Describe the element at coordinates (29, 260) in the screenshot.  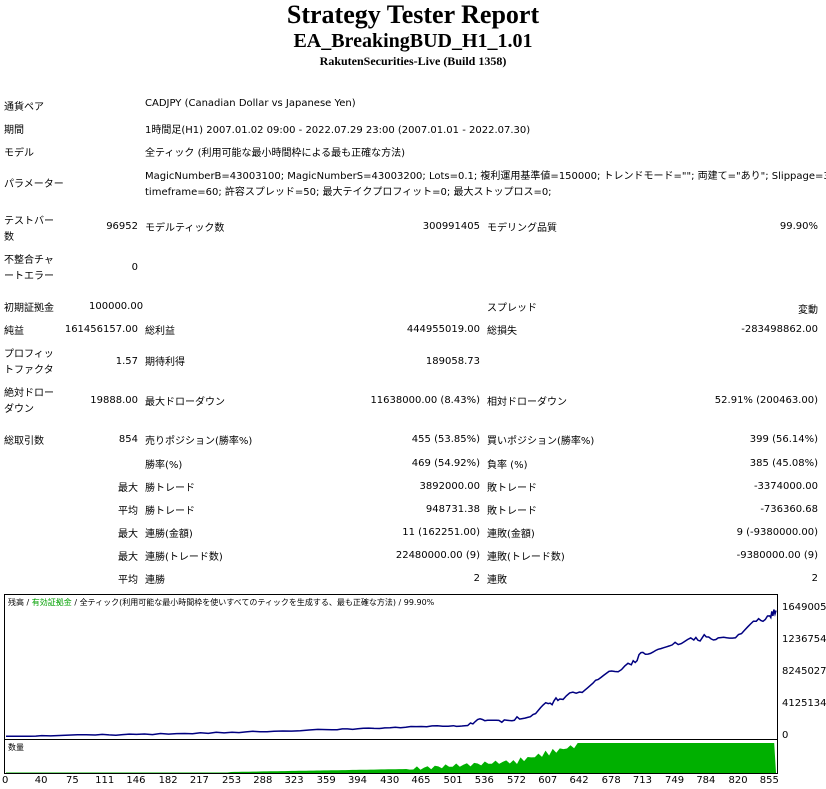
I see `mismatch-label-1: 不整合チャ` at that location.